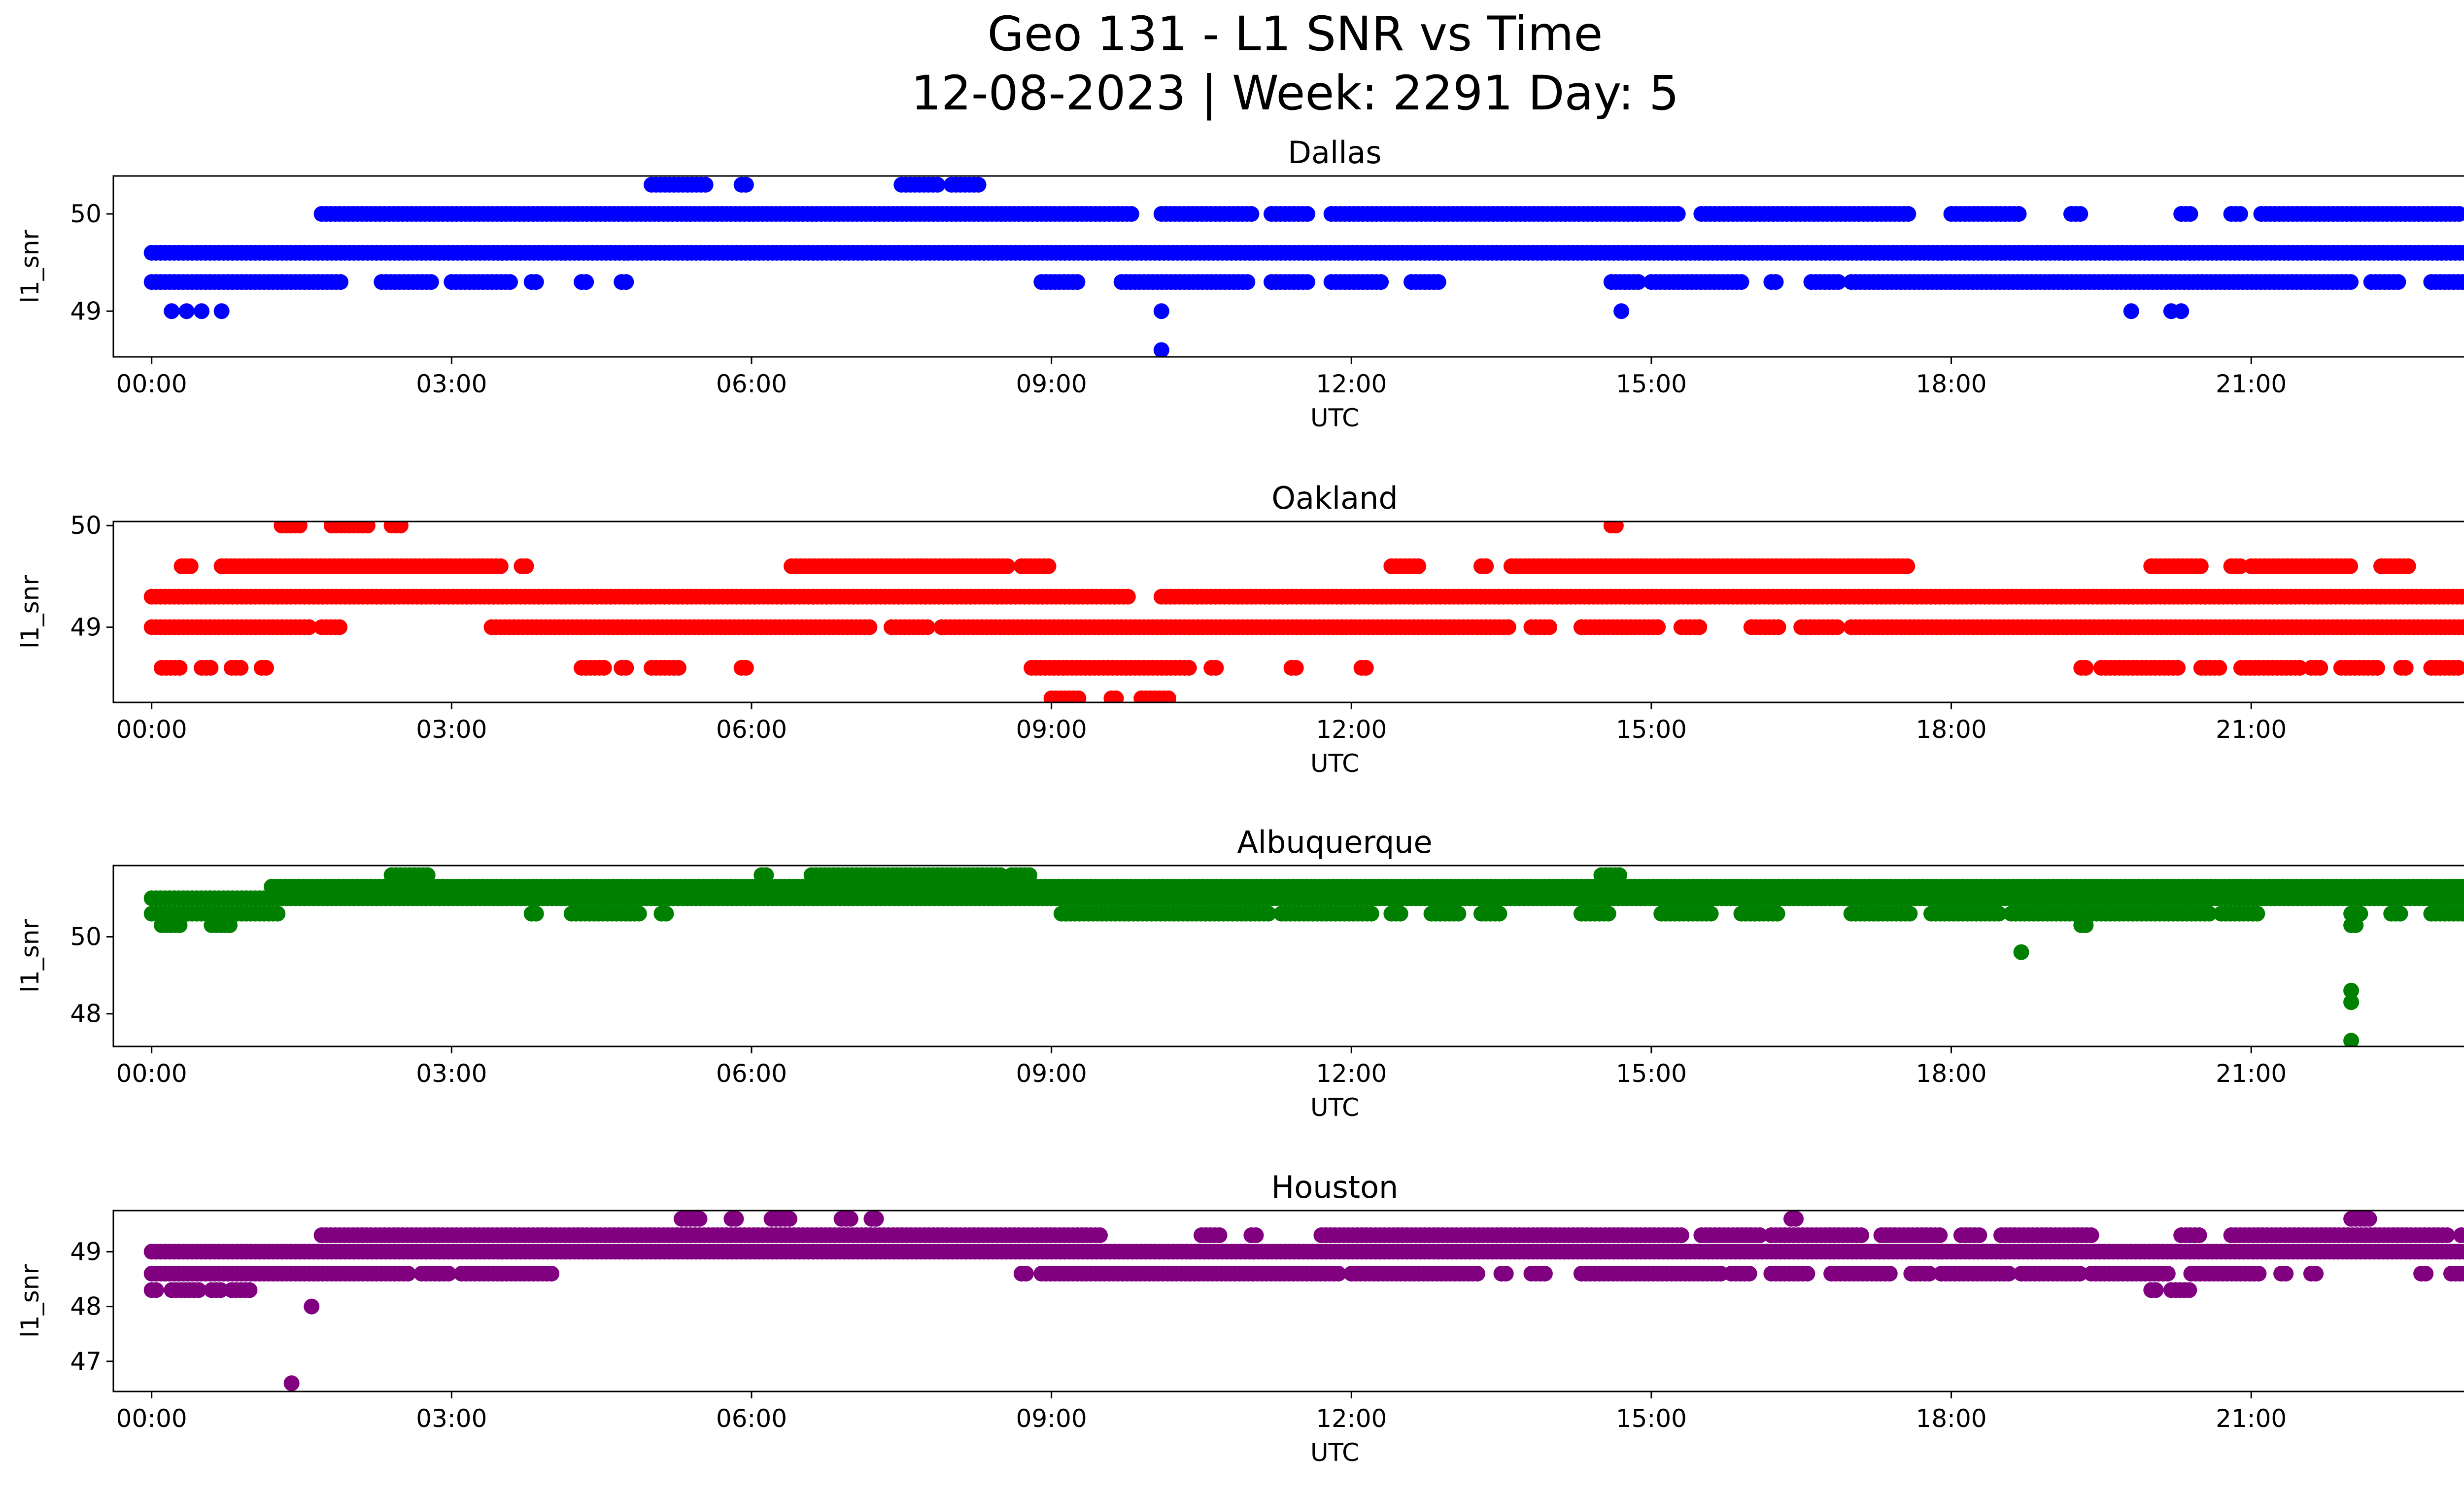 This screenshot has height=1495, width=2464. I want to click on panel-title: Houston, so click(1335, 1187).